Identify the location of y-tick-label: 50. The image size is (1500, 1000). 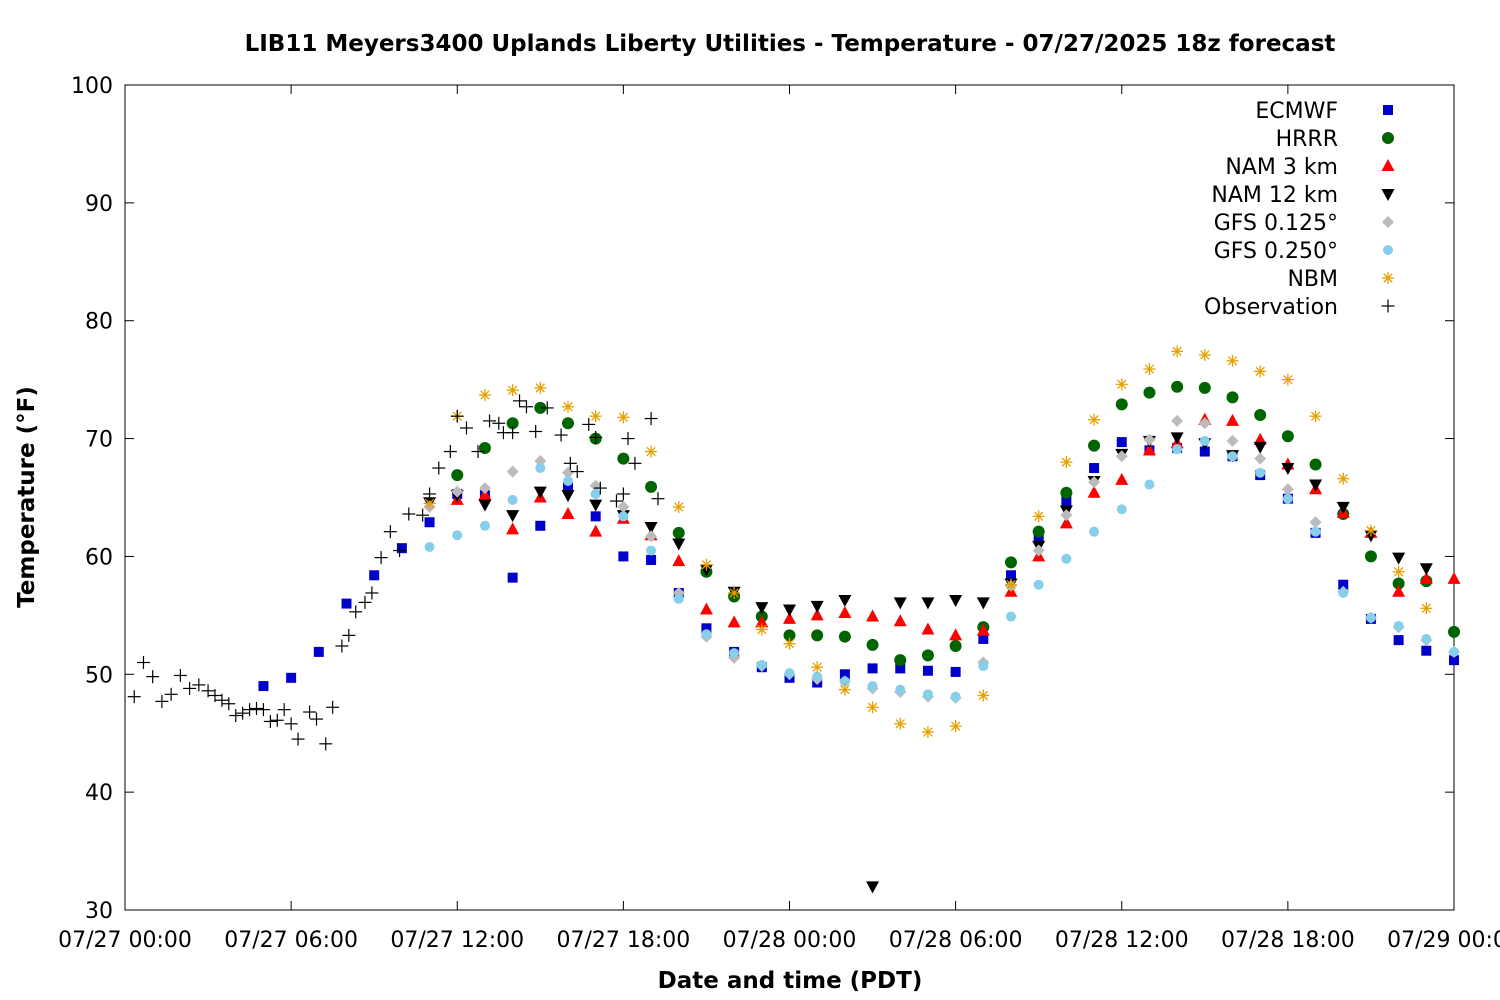
(99, 675).